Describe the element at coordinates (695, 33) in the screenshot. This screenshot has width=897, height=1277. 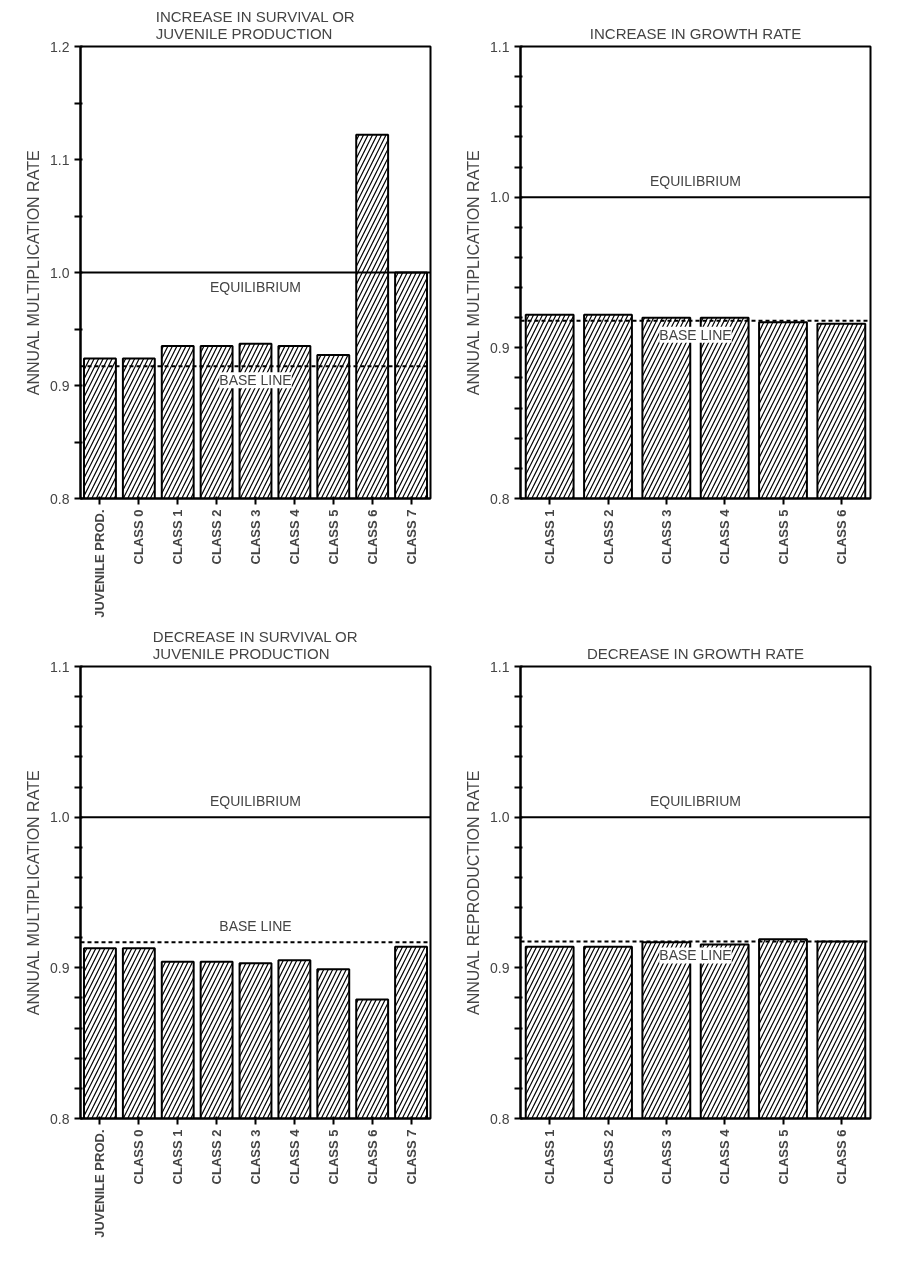
I see `chart-title: INCREASE IN GROWTH RATE` at that location.